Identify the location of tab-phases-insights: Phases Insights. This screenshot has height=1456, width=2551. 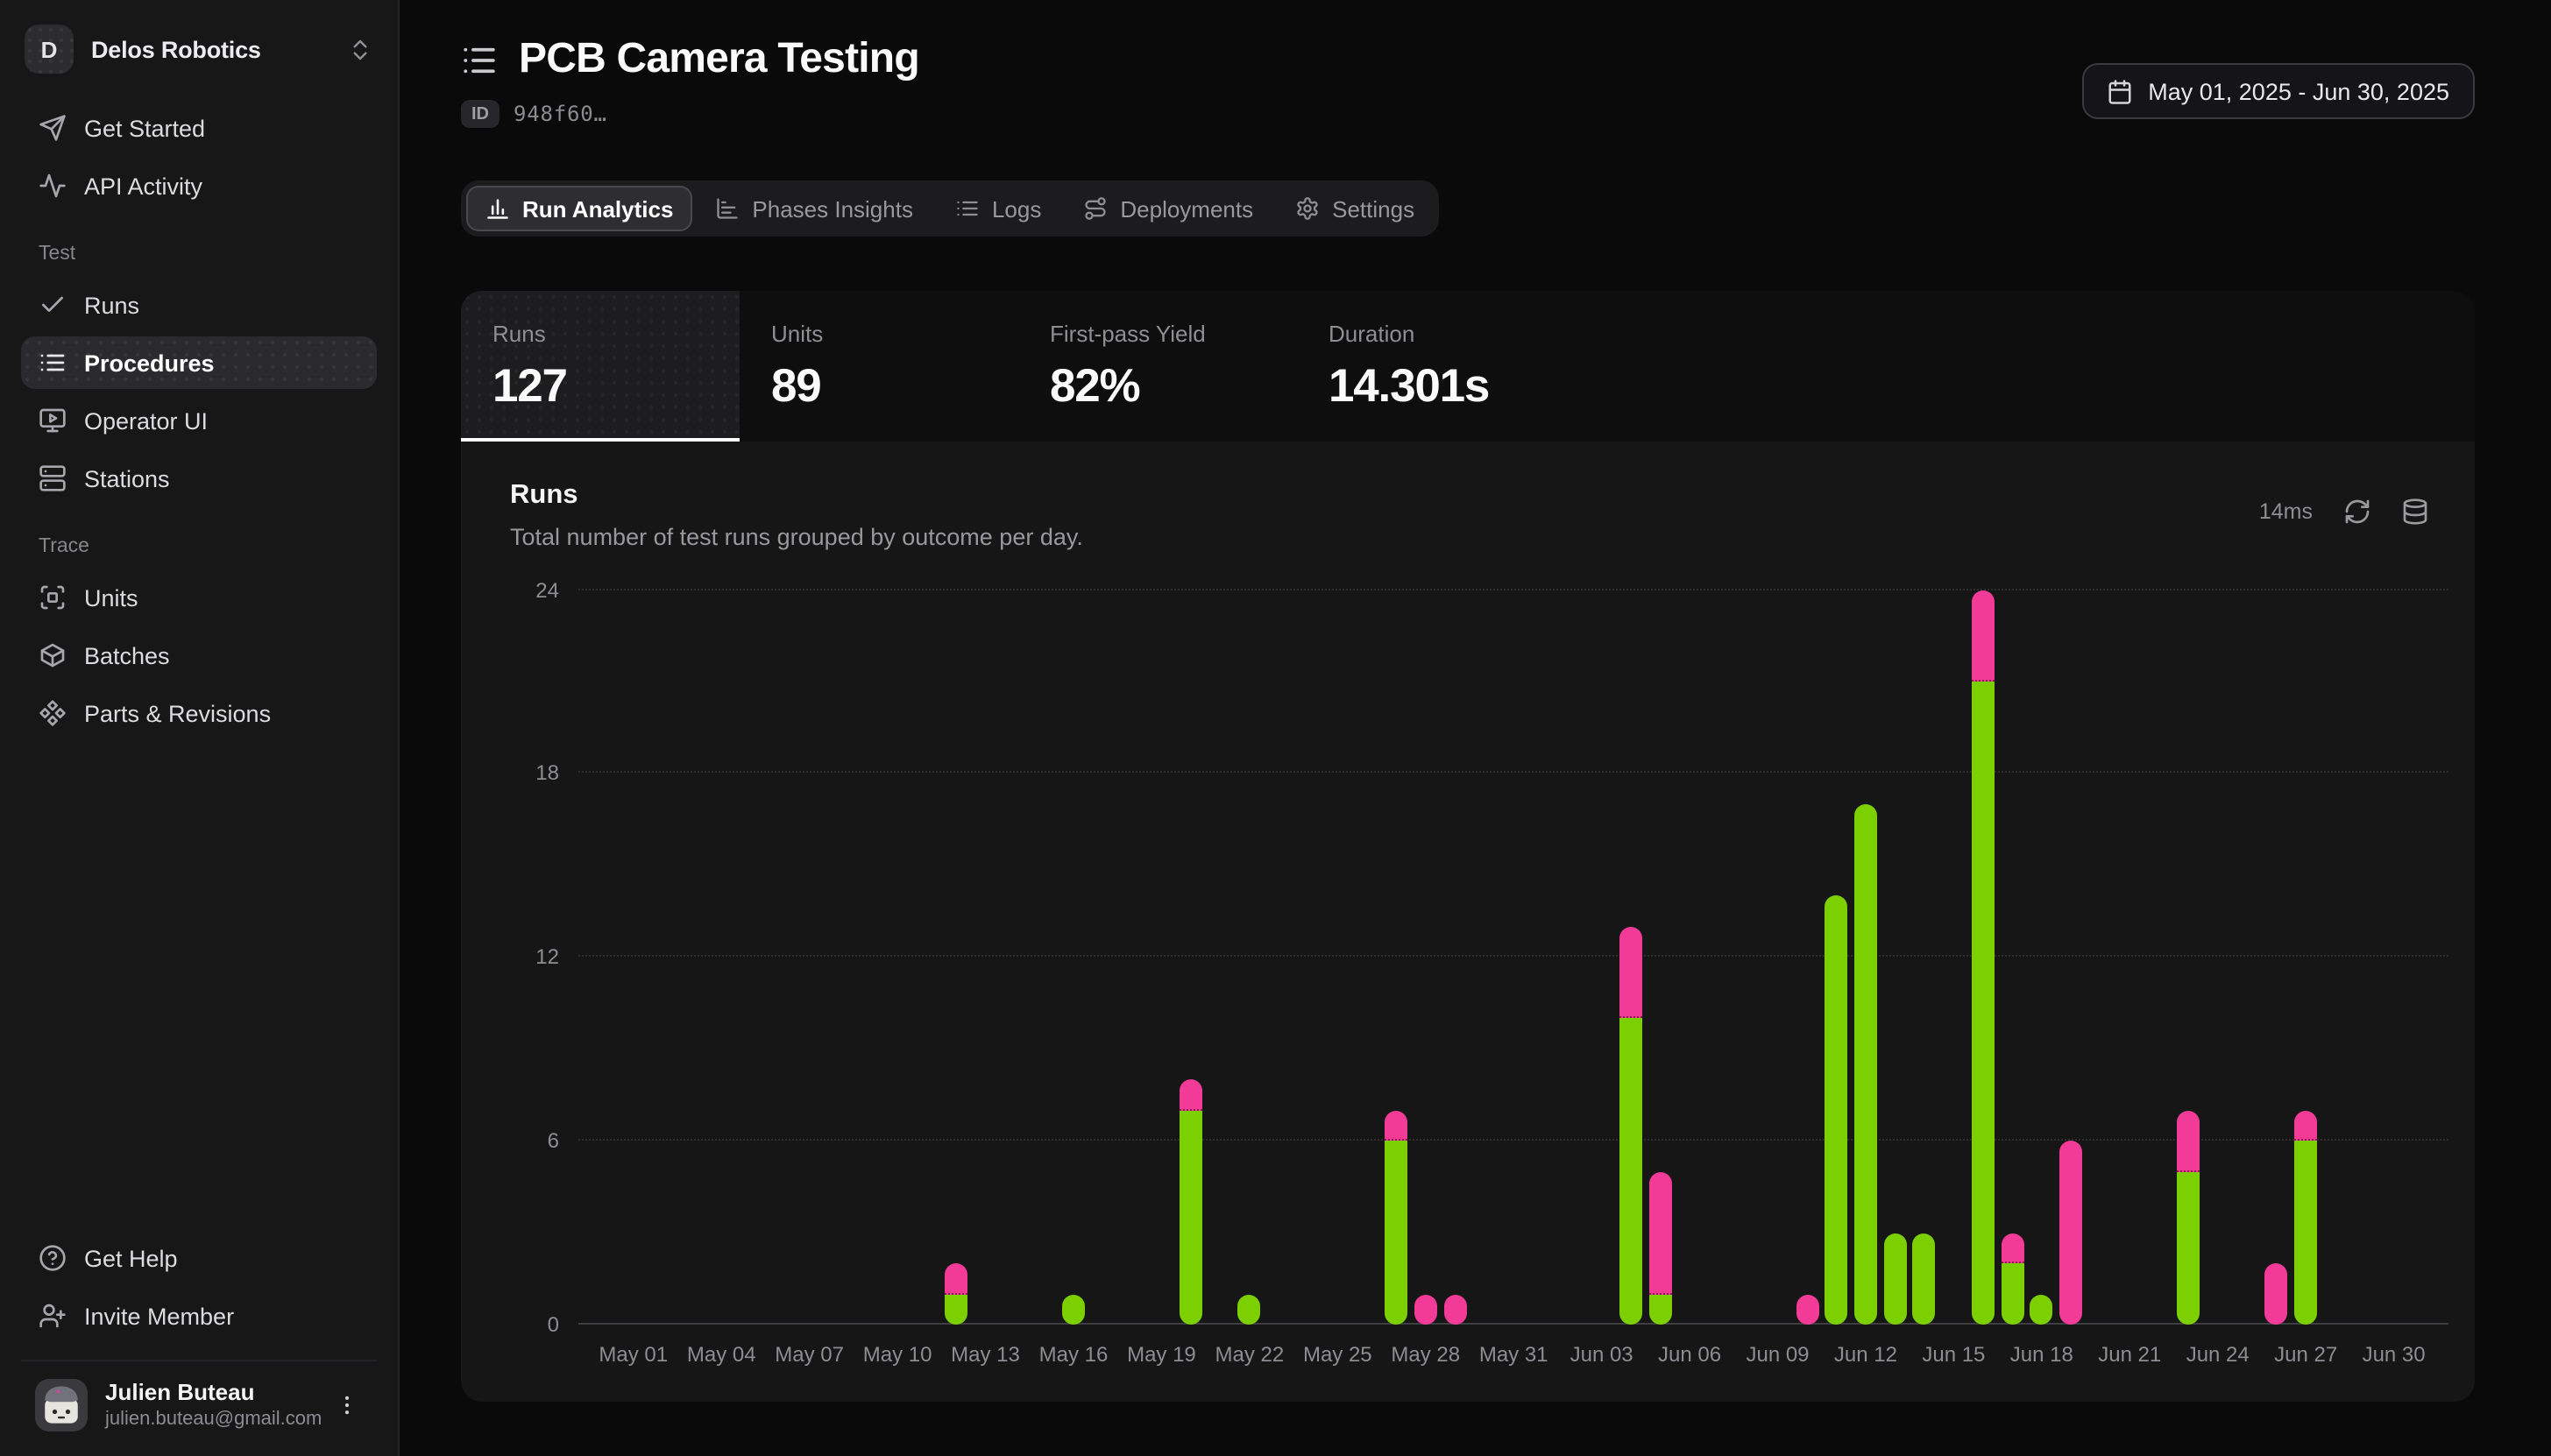
(814, 208).